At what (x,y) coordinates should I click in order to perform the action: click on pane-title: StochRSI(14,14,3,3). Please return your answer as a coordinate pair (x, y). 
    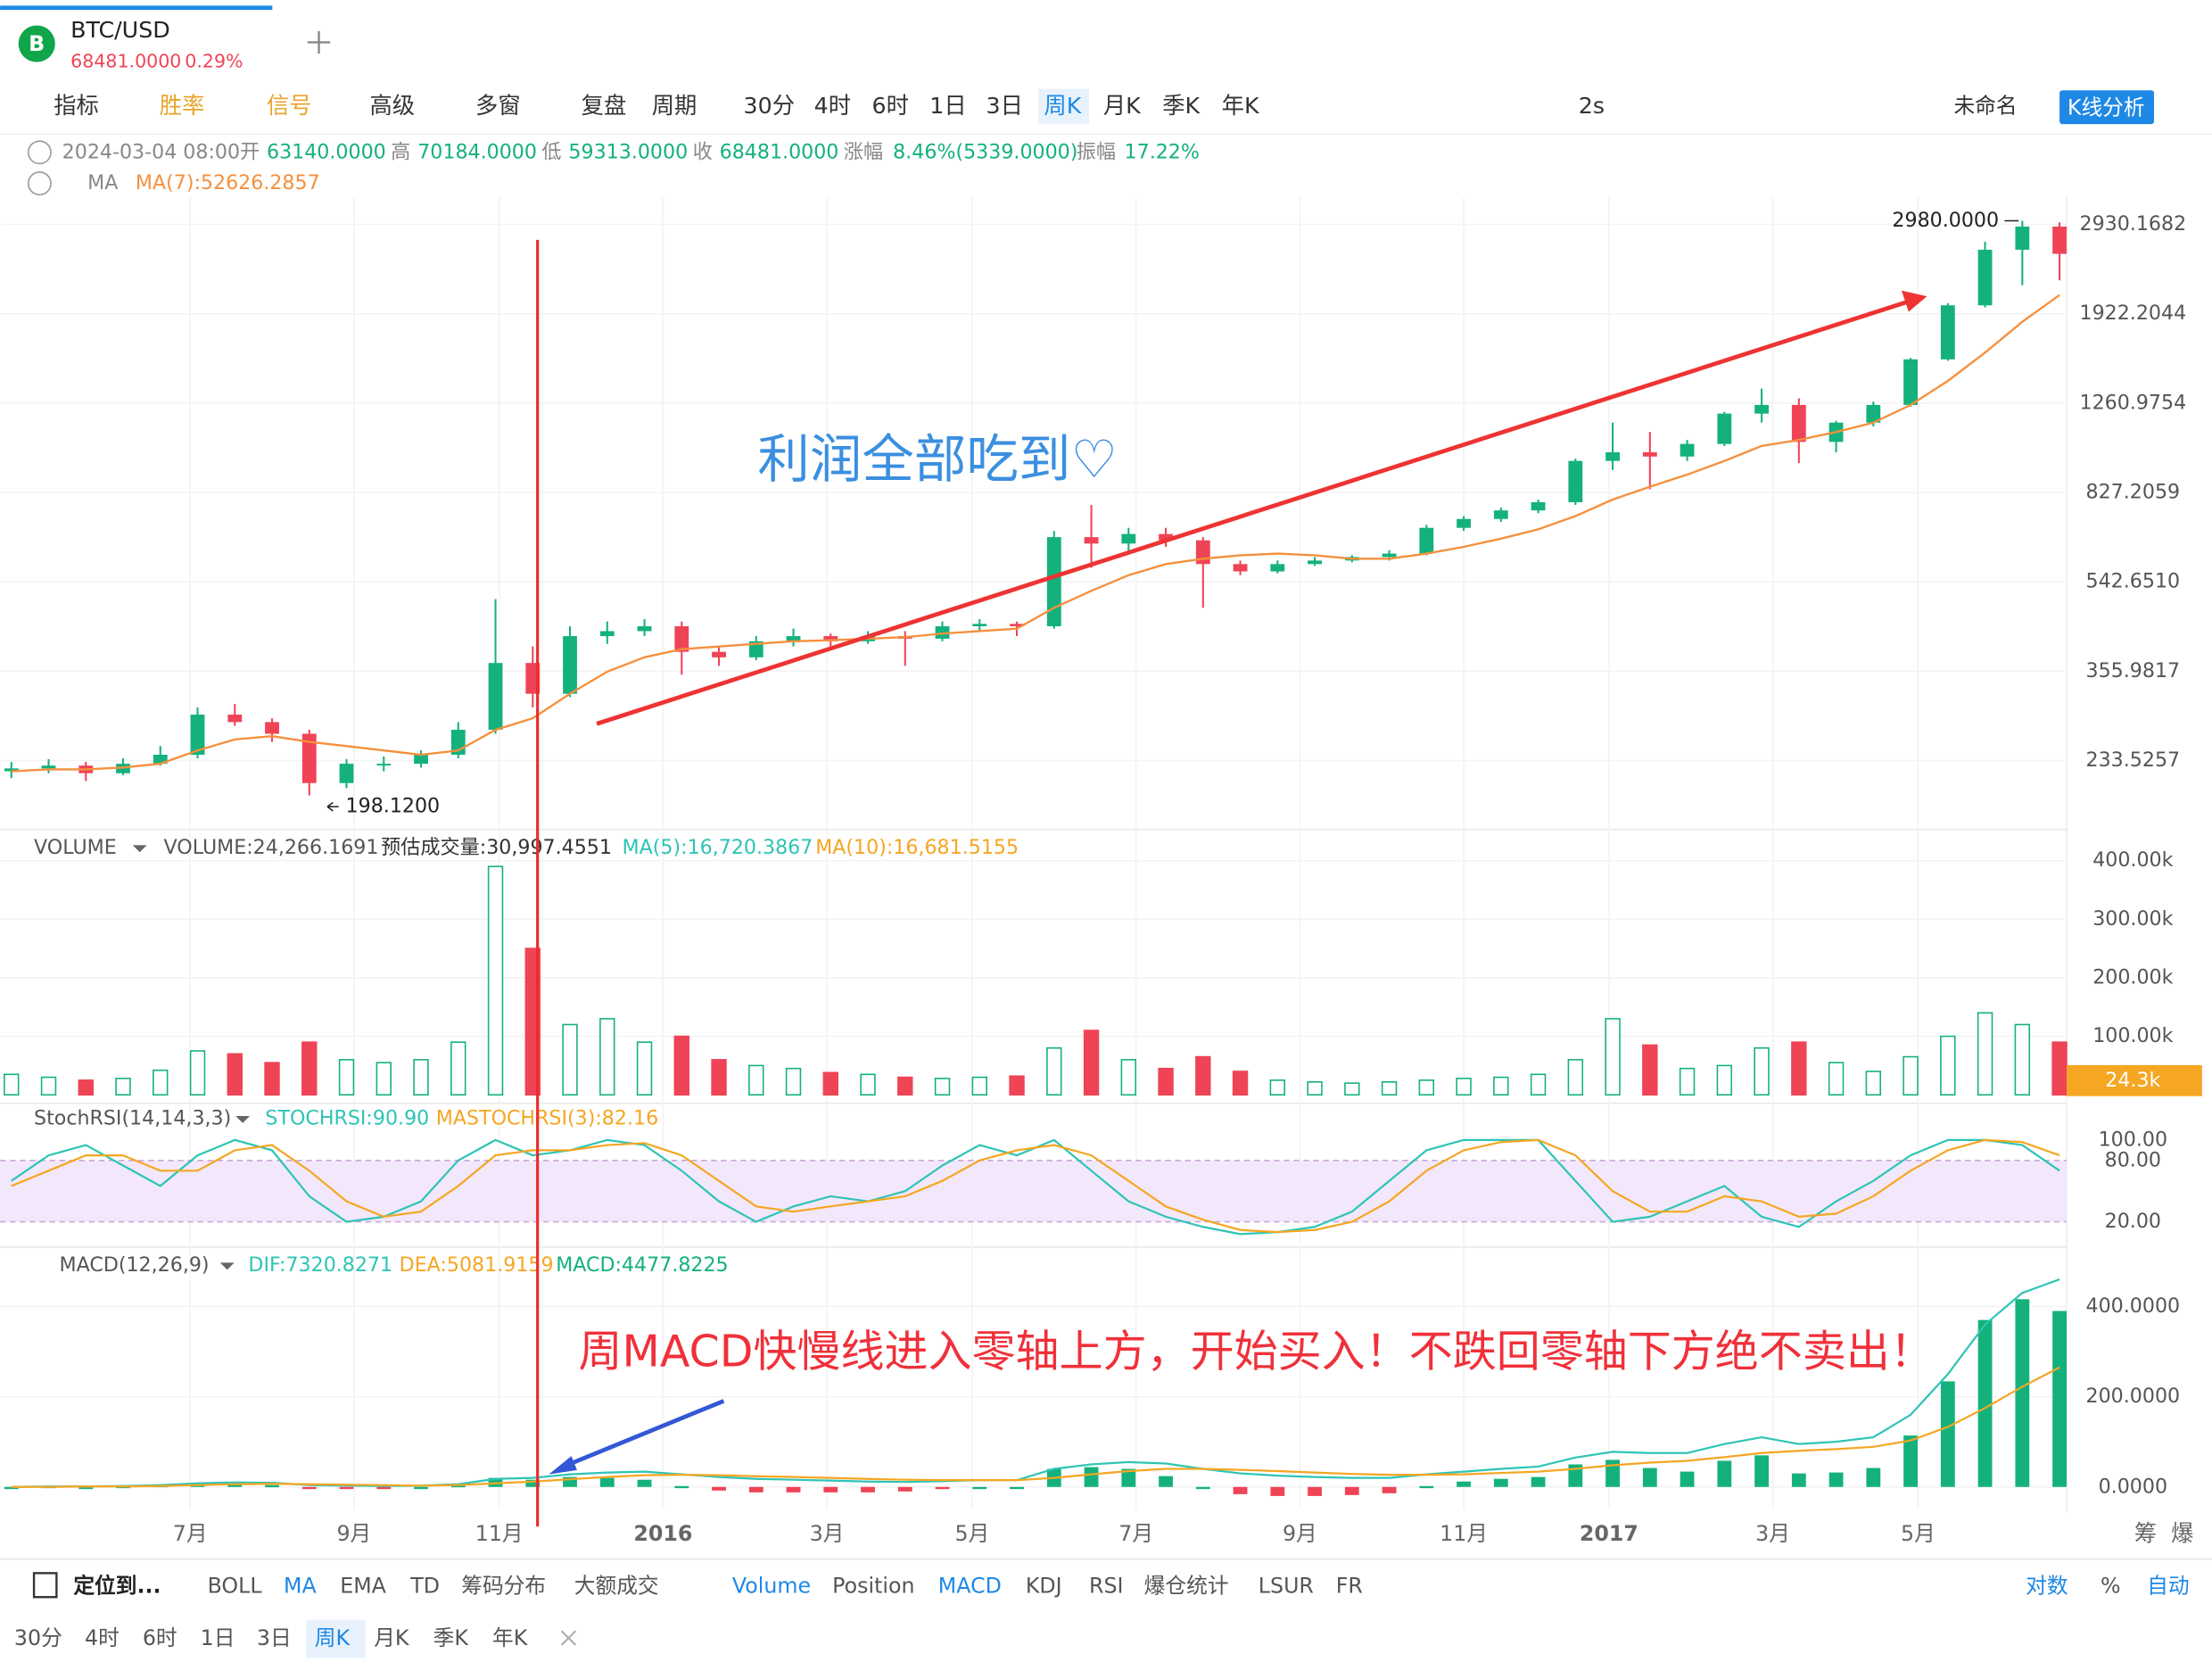
    Looking at the image, I should click on (133, 1118).